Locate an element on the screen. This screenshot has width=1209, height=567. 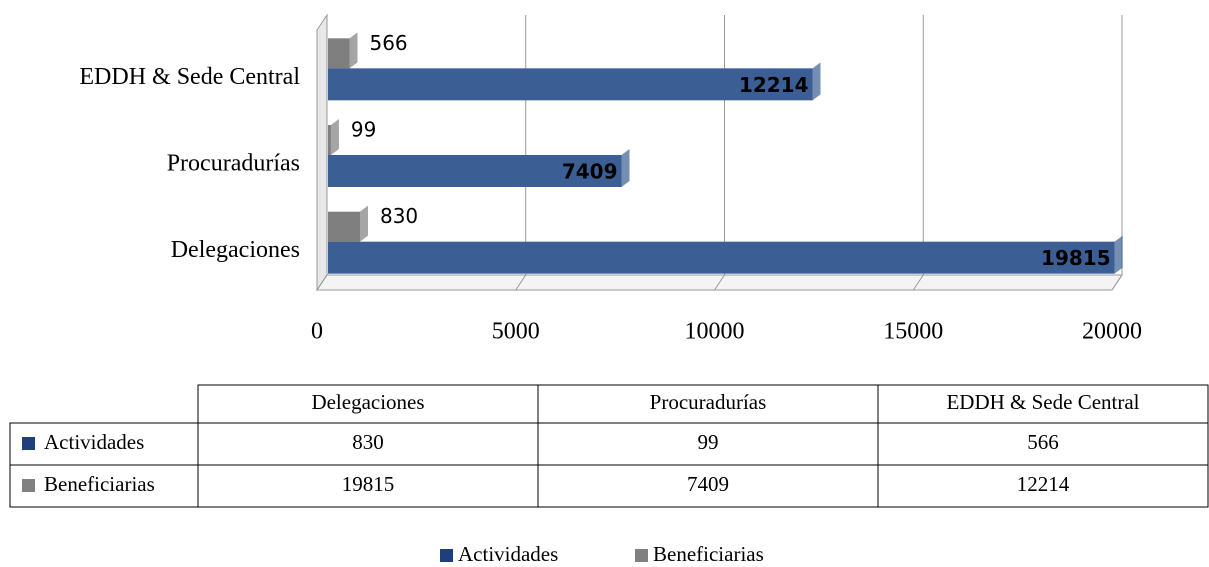
side-wall is located at coordinates (322, 152).